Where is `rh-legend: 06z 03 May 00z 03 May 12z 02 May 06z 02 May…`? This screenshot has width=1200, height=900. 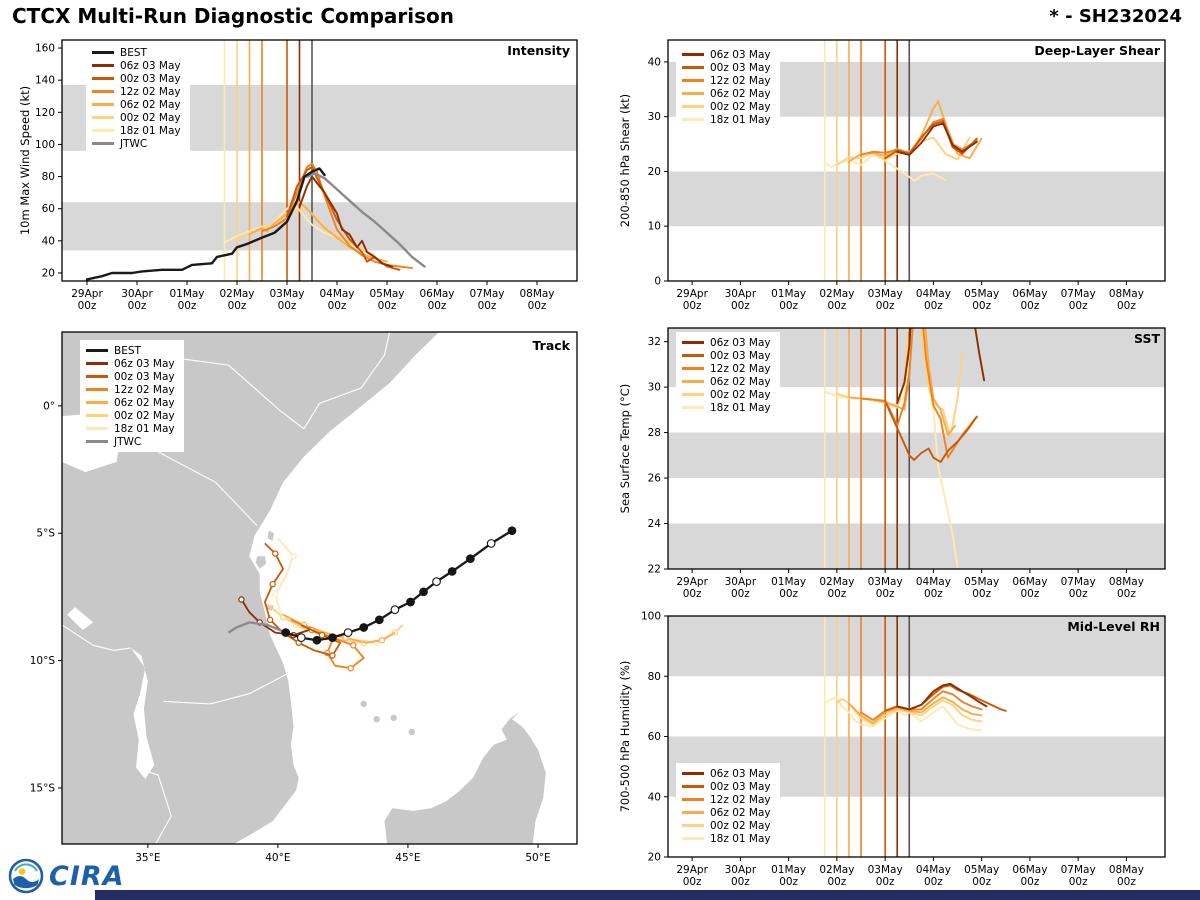
rh-legend: 06z 03 May 00z 03 May 12z 02 May 06z 02 May… is located at coordinates (728, 806).